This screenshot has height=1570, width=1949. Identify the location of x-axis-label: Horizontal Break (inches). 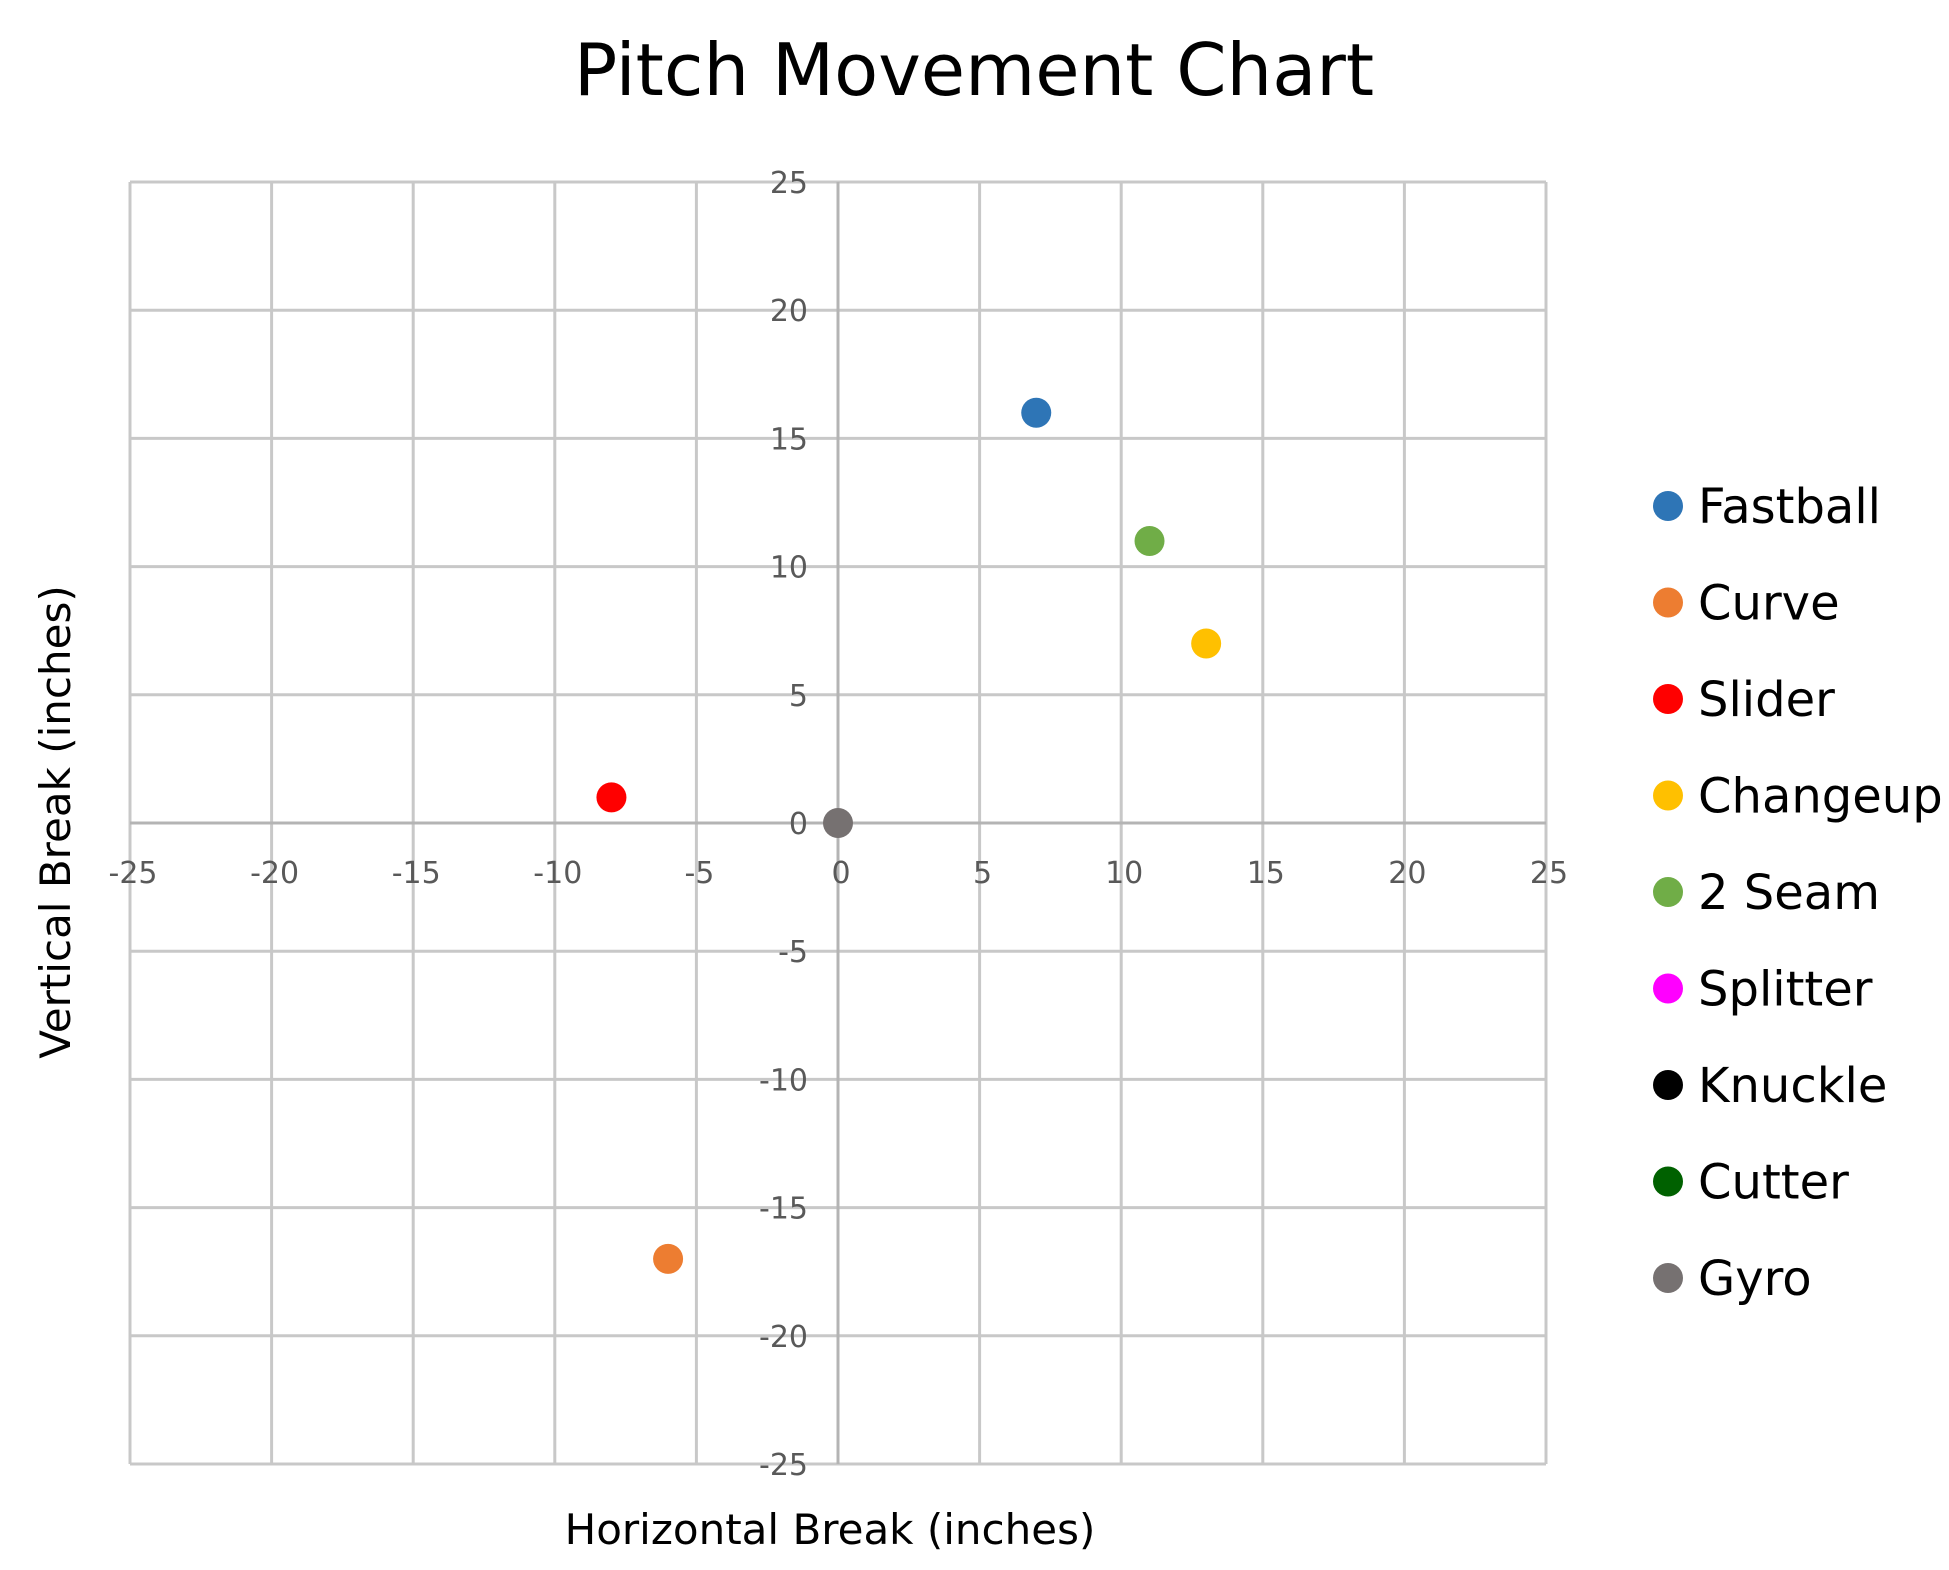
(830, 1529).